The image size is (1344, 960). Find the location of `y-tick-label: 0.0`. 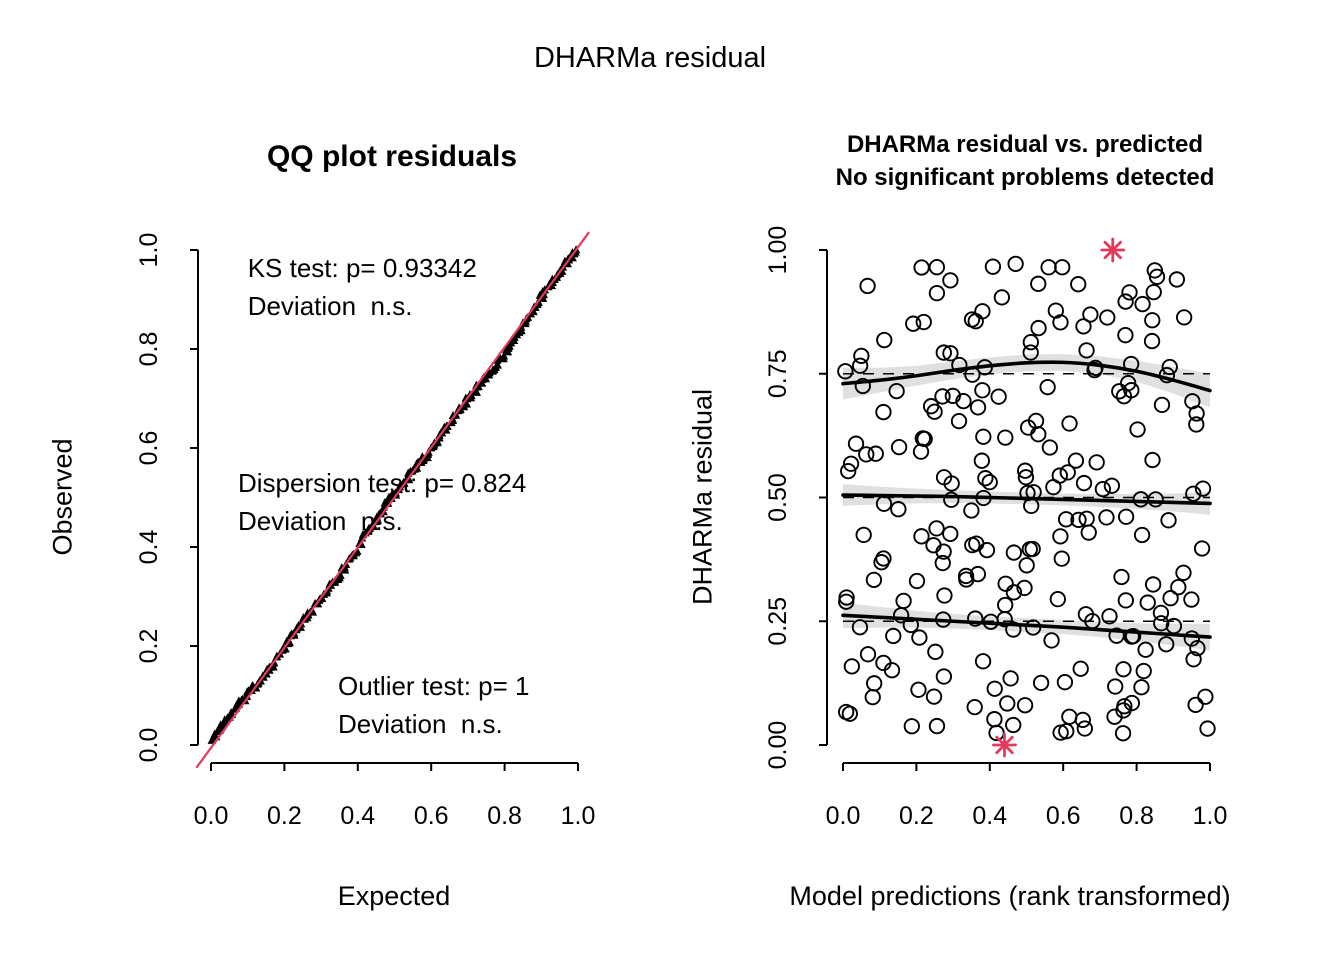

y-tick-label: 0.0 is located at coordinates (149, 745).